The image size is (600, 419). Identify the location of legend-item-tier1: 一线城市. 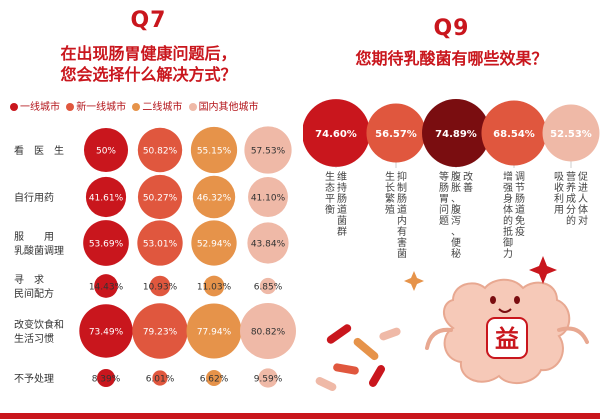
(35, 105).